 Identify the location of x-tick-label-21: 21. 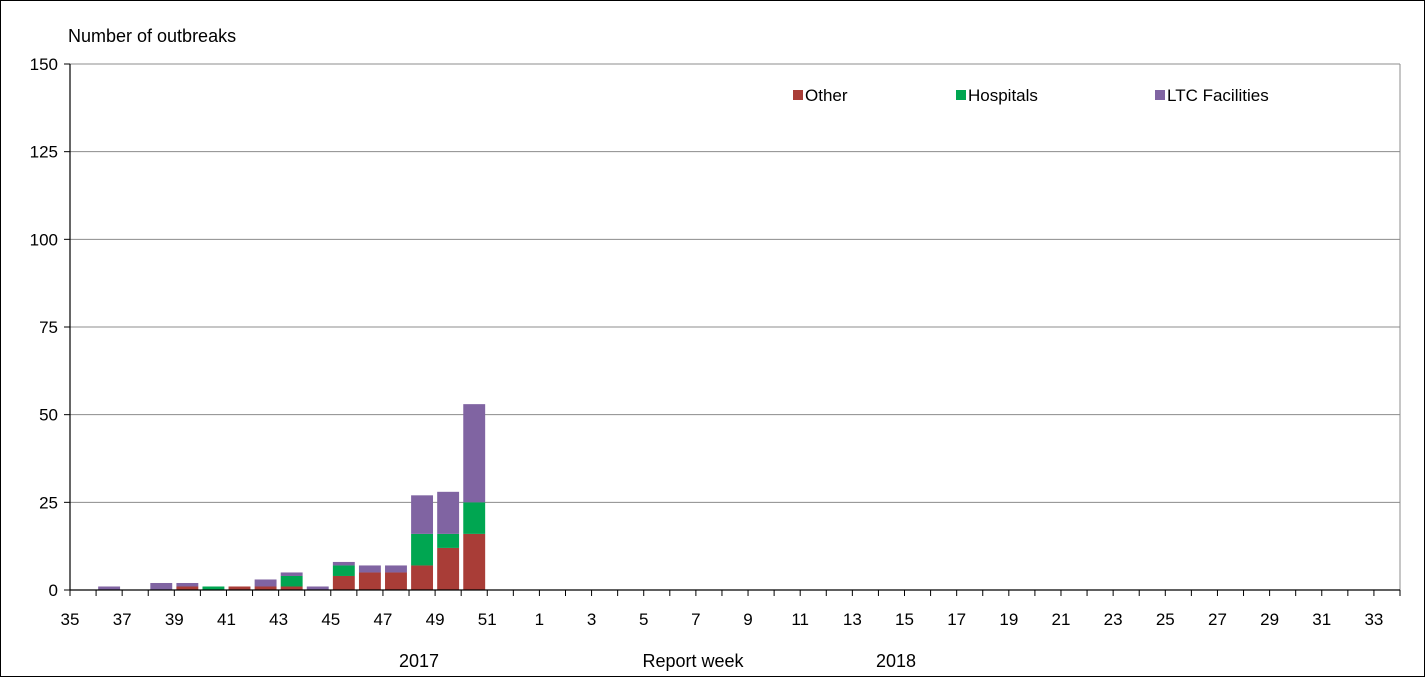
(1061, 619).